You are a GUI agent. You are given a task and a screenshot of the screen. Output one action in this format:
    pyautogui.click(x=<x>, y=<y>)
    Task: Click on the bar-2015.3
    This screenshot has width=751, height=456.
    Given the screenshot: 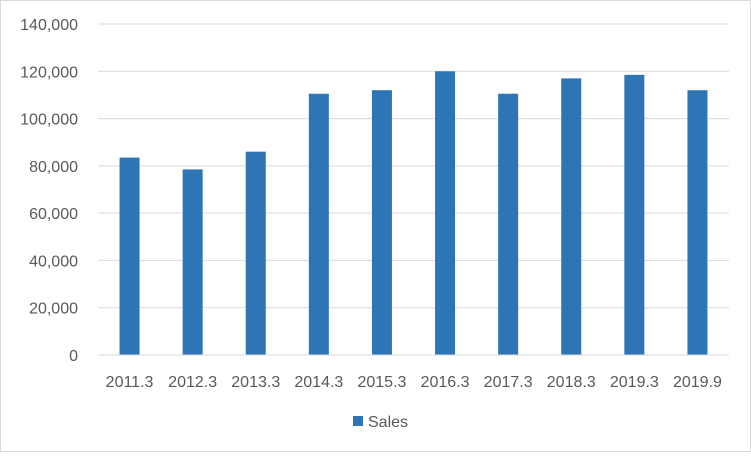 What is the action you would take?
    pyautogui.click(x=381, y=222)
    